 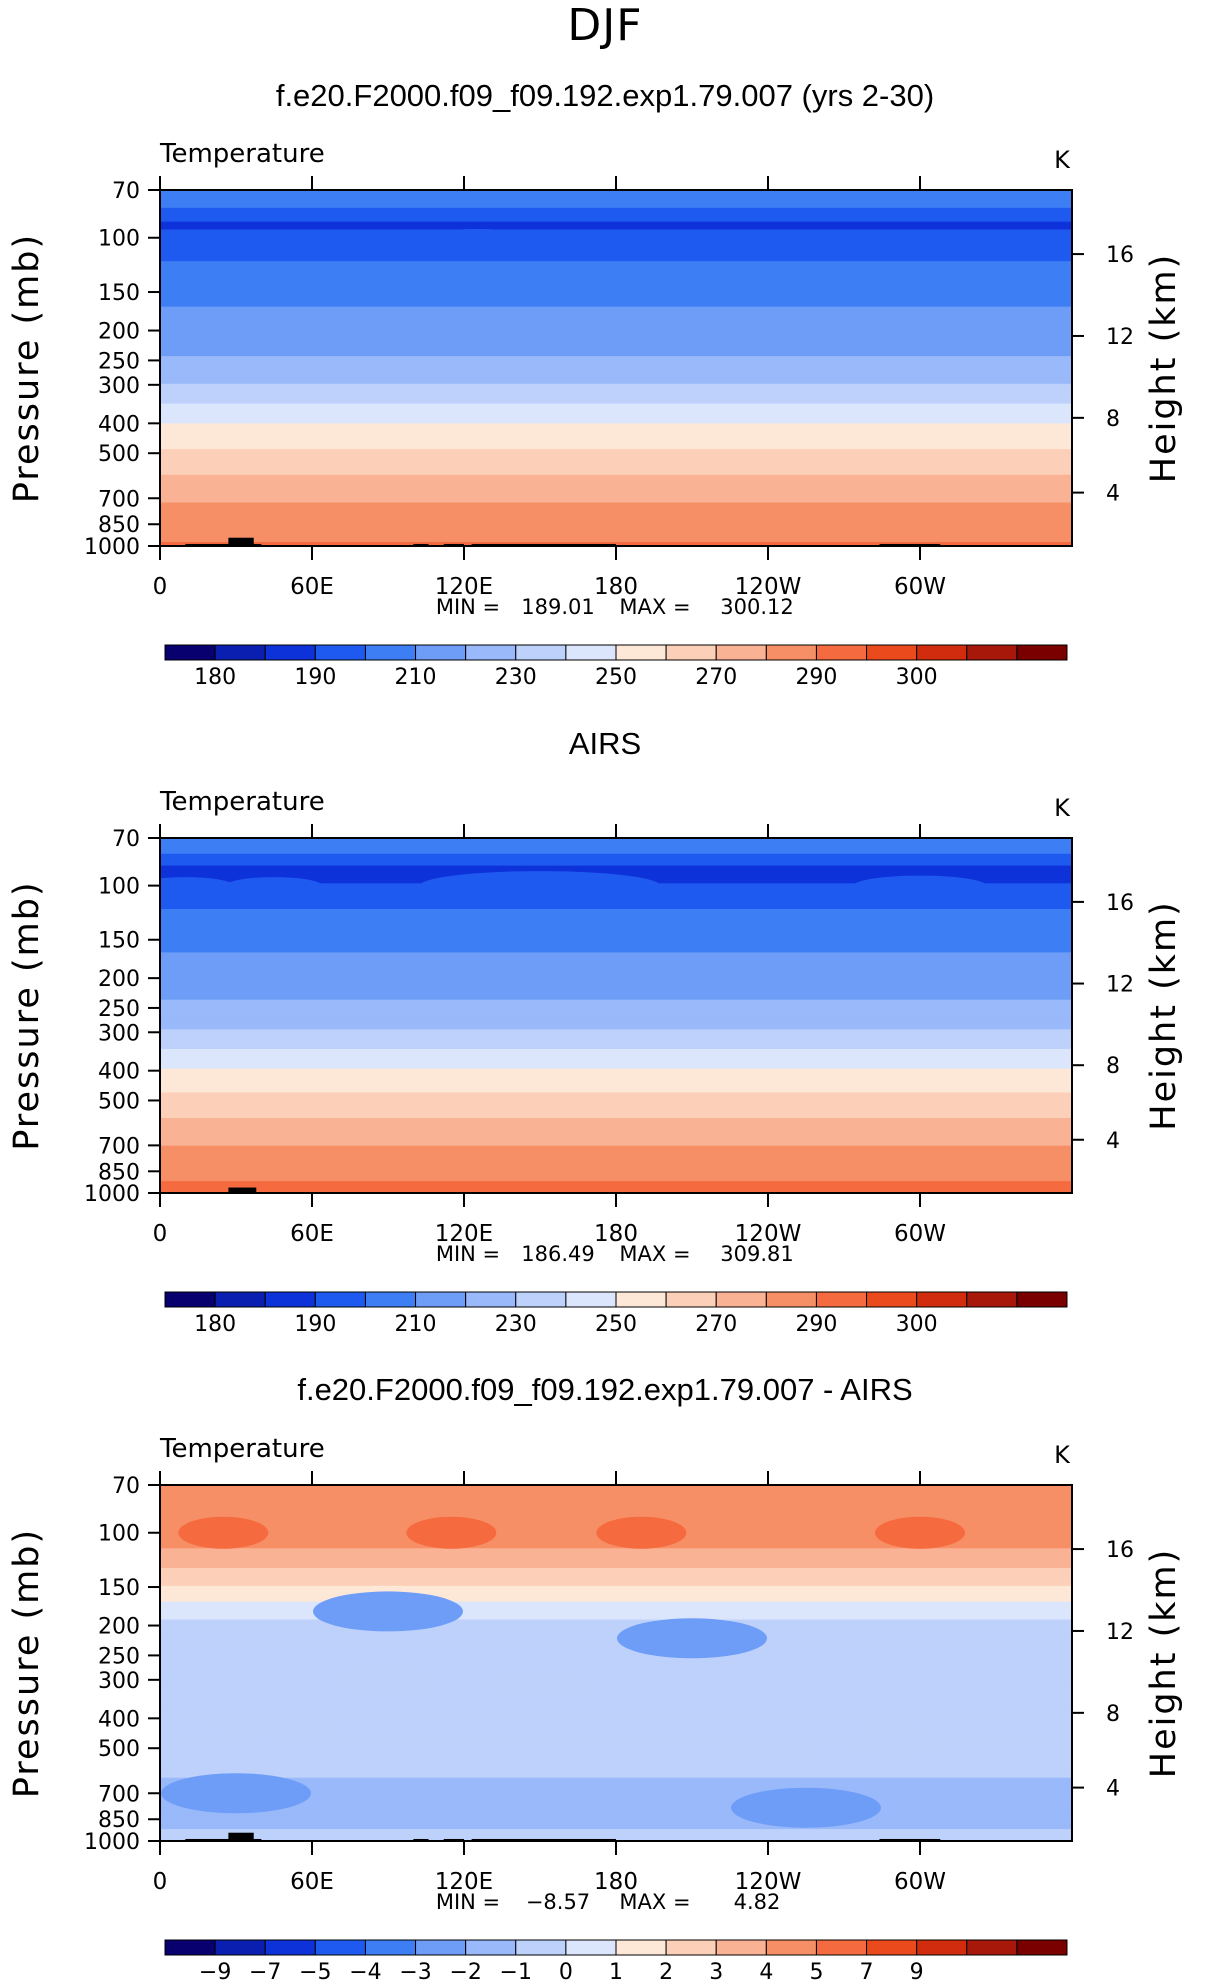 I want to click on stats-max-label: MAX =, so click(x=654, y=607).